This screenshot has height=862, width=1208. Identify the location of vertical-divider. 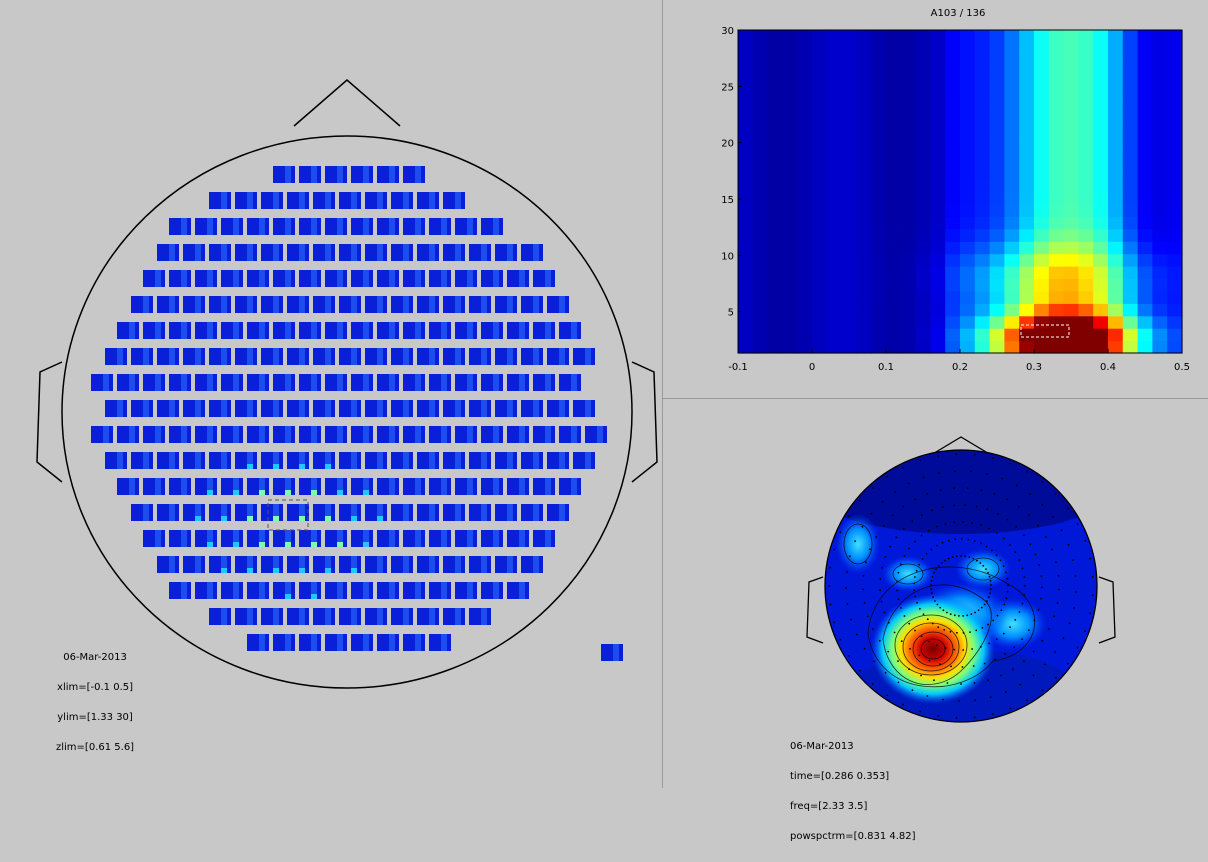
(662, 394).